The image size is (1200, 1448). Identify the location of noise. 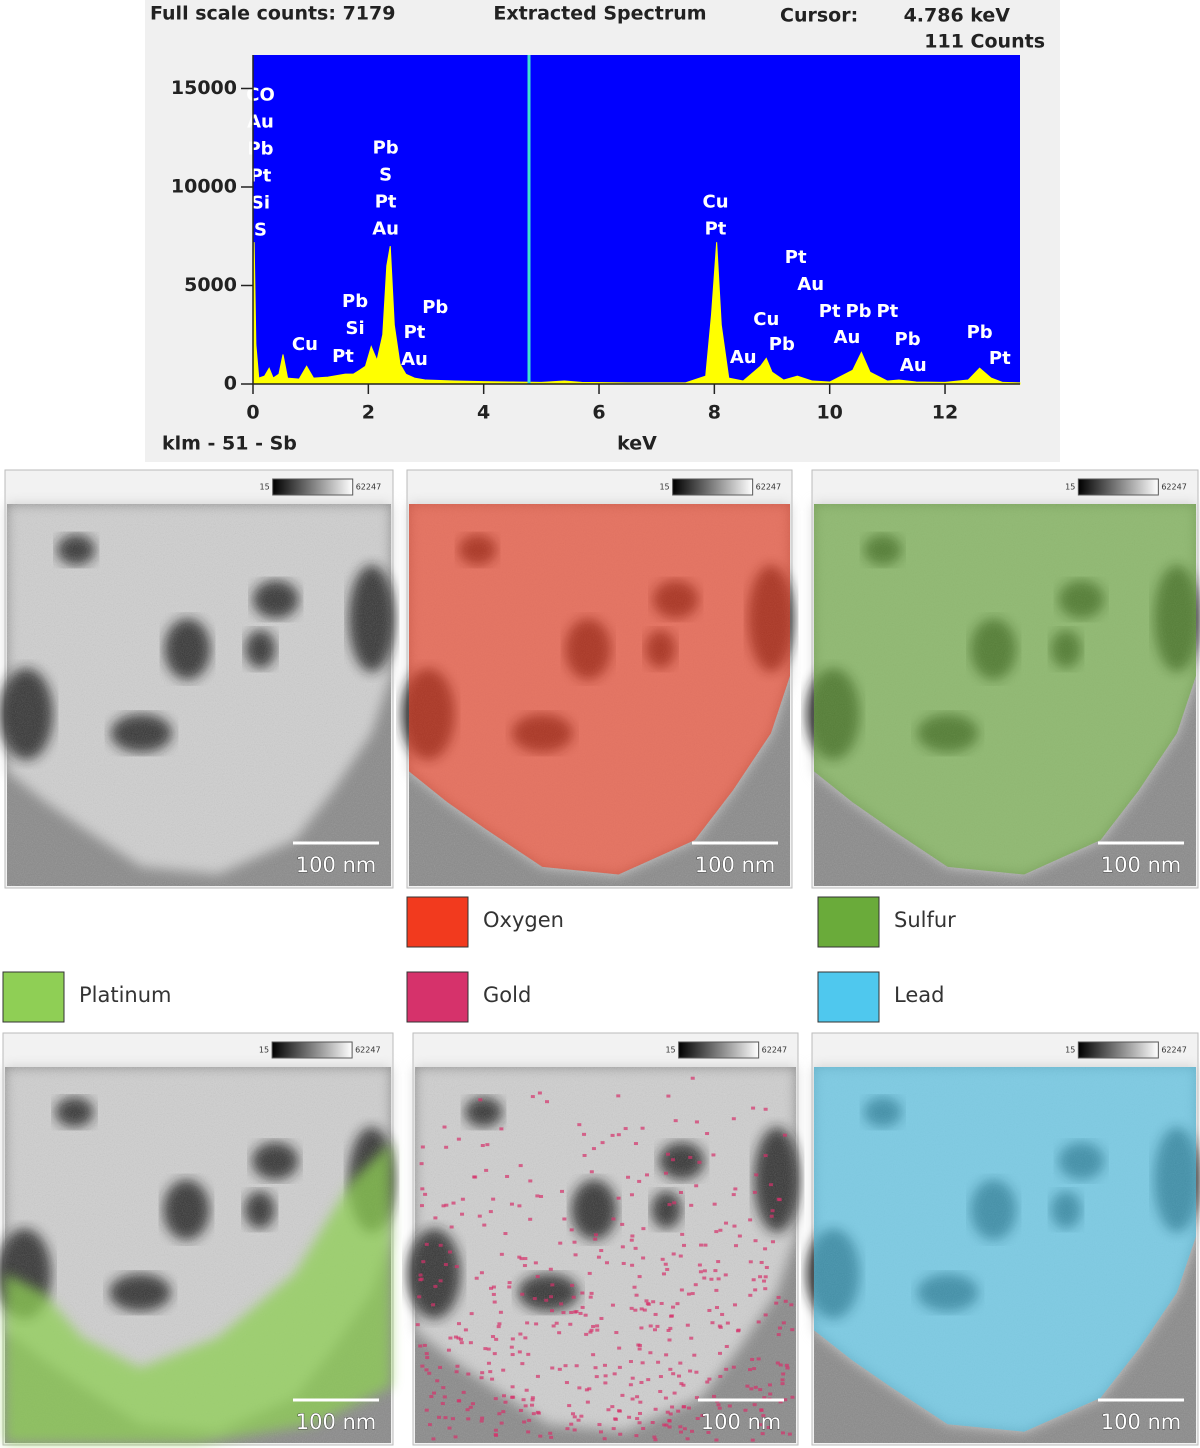
(605, 1255).